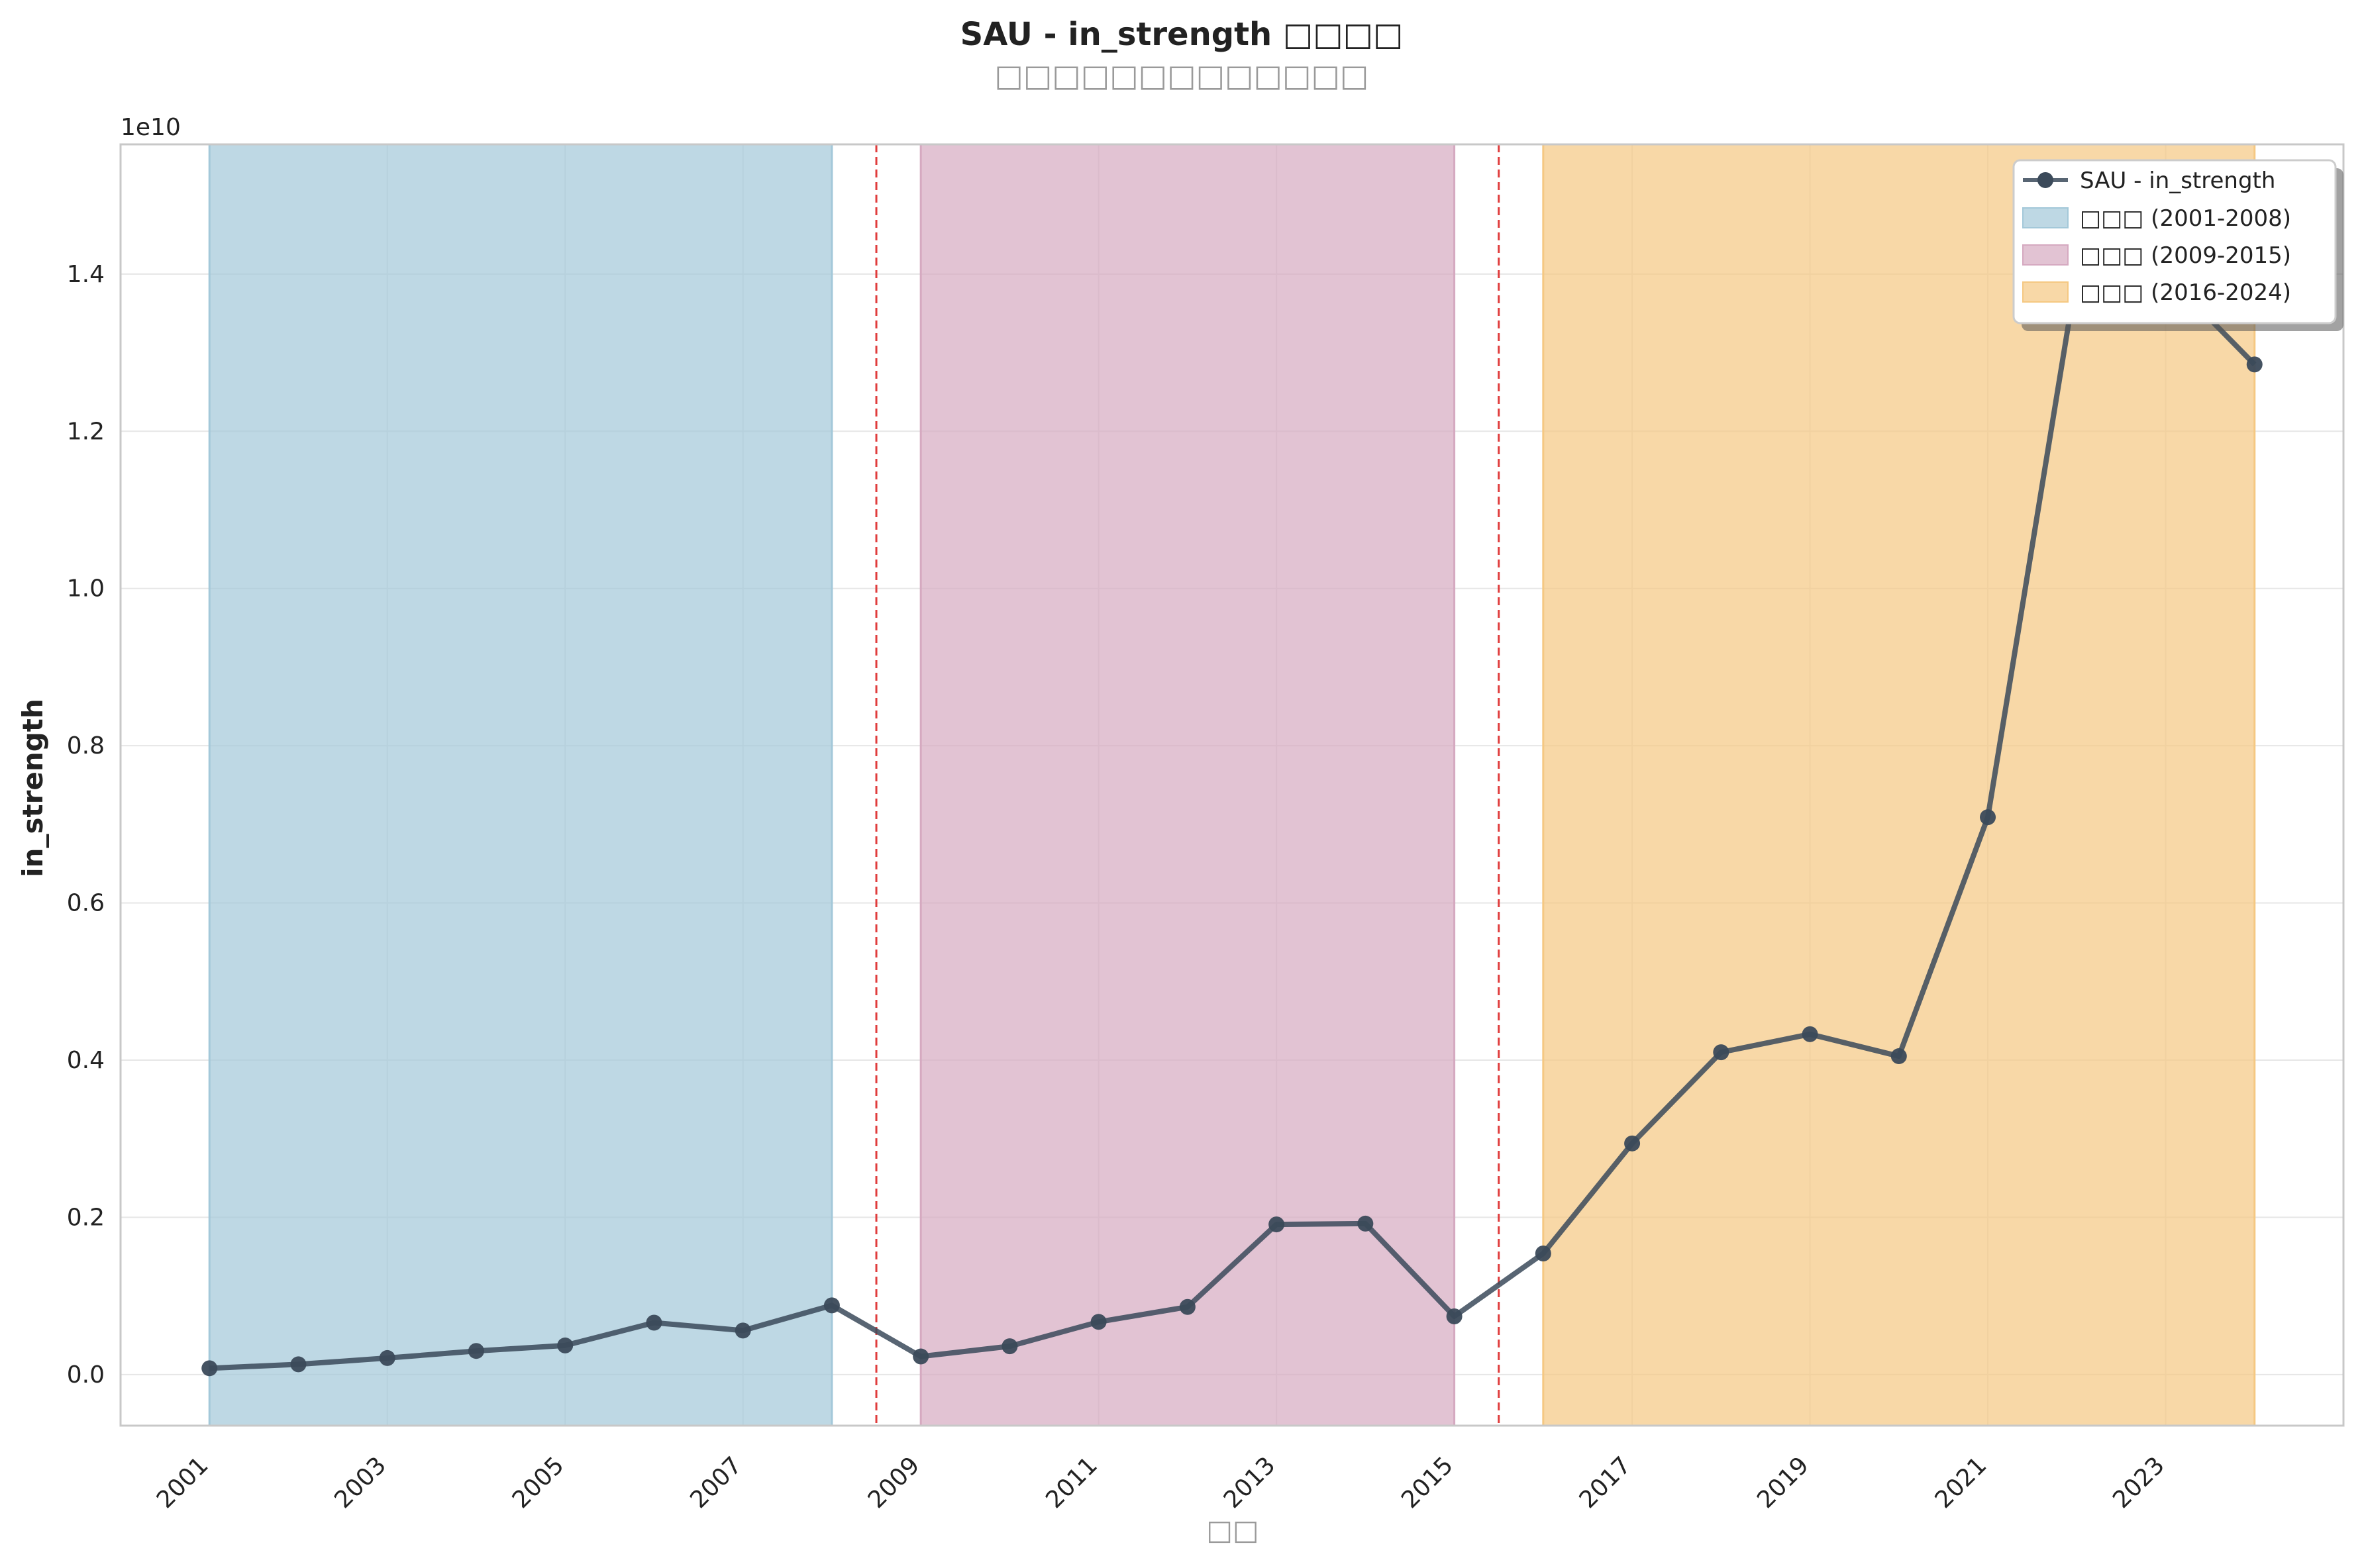  What do you see at coordinates (1072, 1482) in the screenshot?
I see `x-tick-label: 2011` at bounding box center [1072, 1482].